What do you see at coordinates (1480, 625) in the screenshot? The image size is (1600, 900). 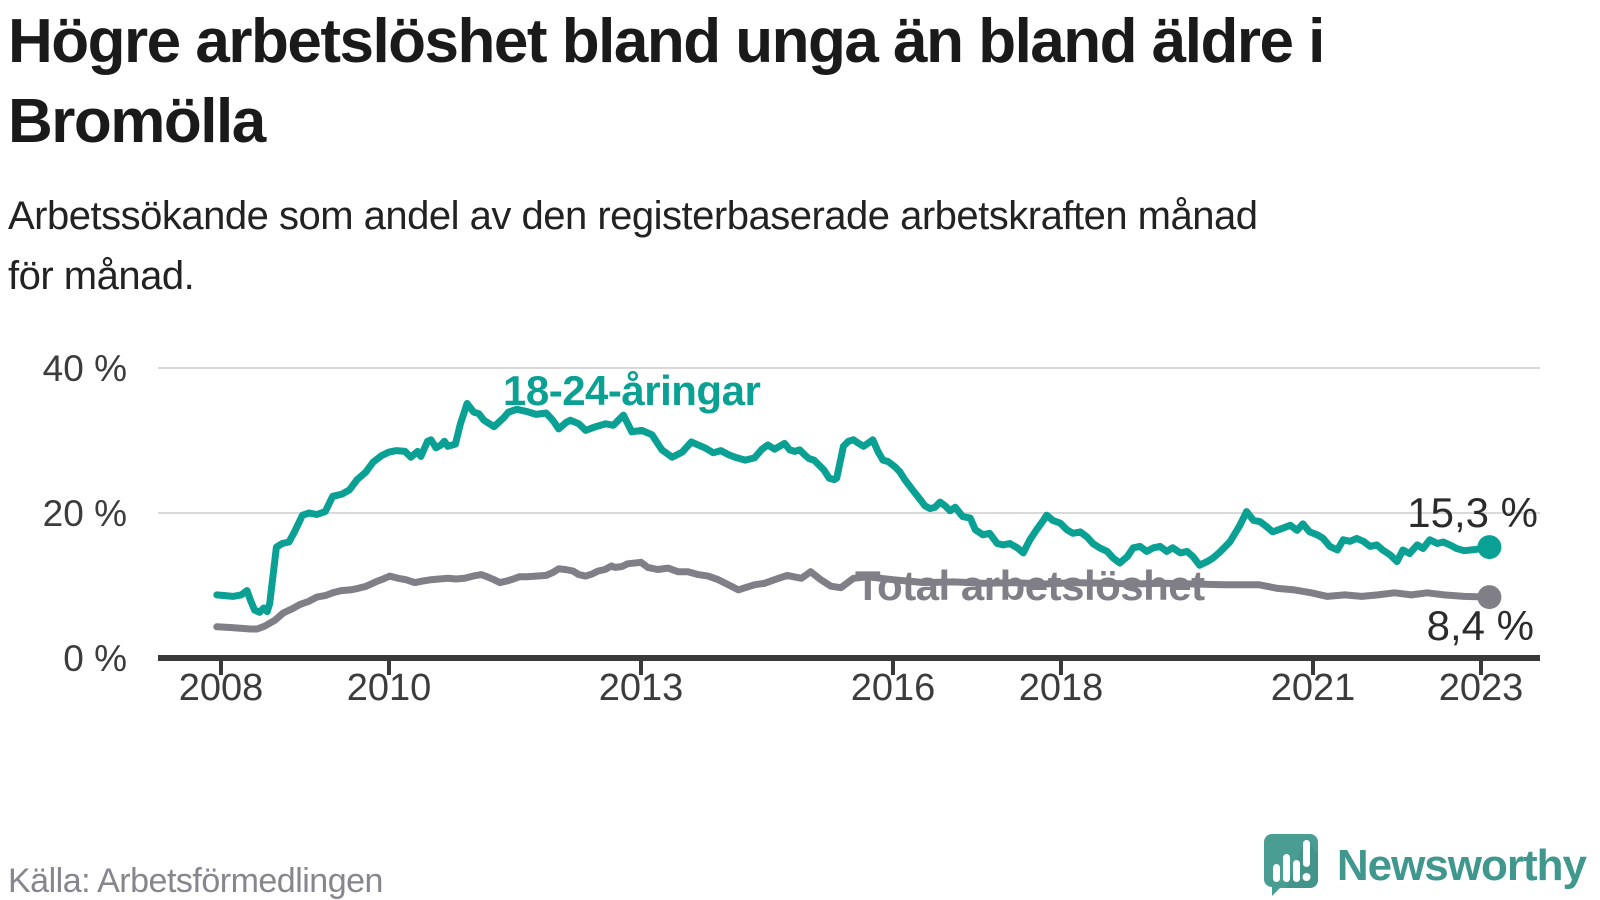 I see `series-end-value-total-arbetsl-shet: 8,4 %` at bounding box center [1480, 625].